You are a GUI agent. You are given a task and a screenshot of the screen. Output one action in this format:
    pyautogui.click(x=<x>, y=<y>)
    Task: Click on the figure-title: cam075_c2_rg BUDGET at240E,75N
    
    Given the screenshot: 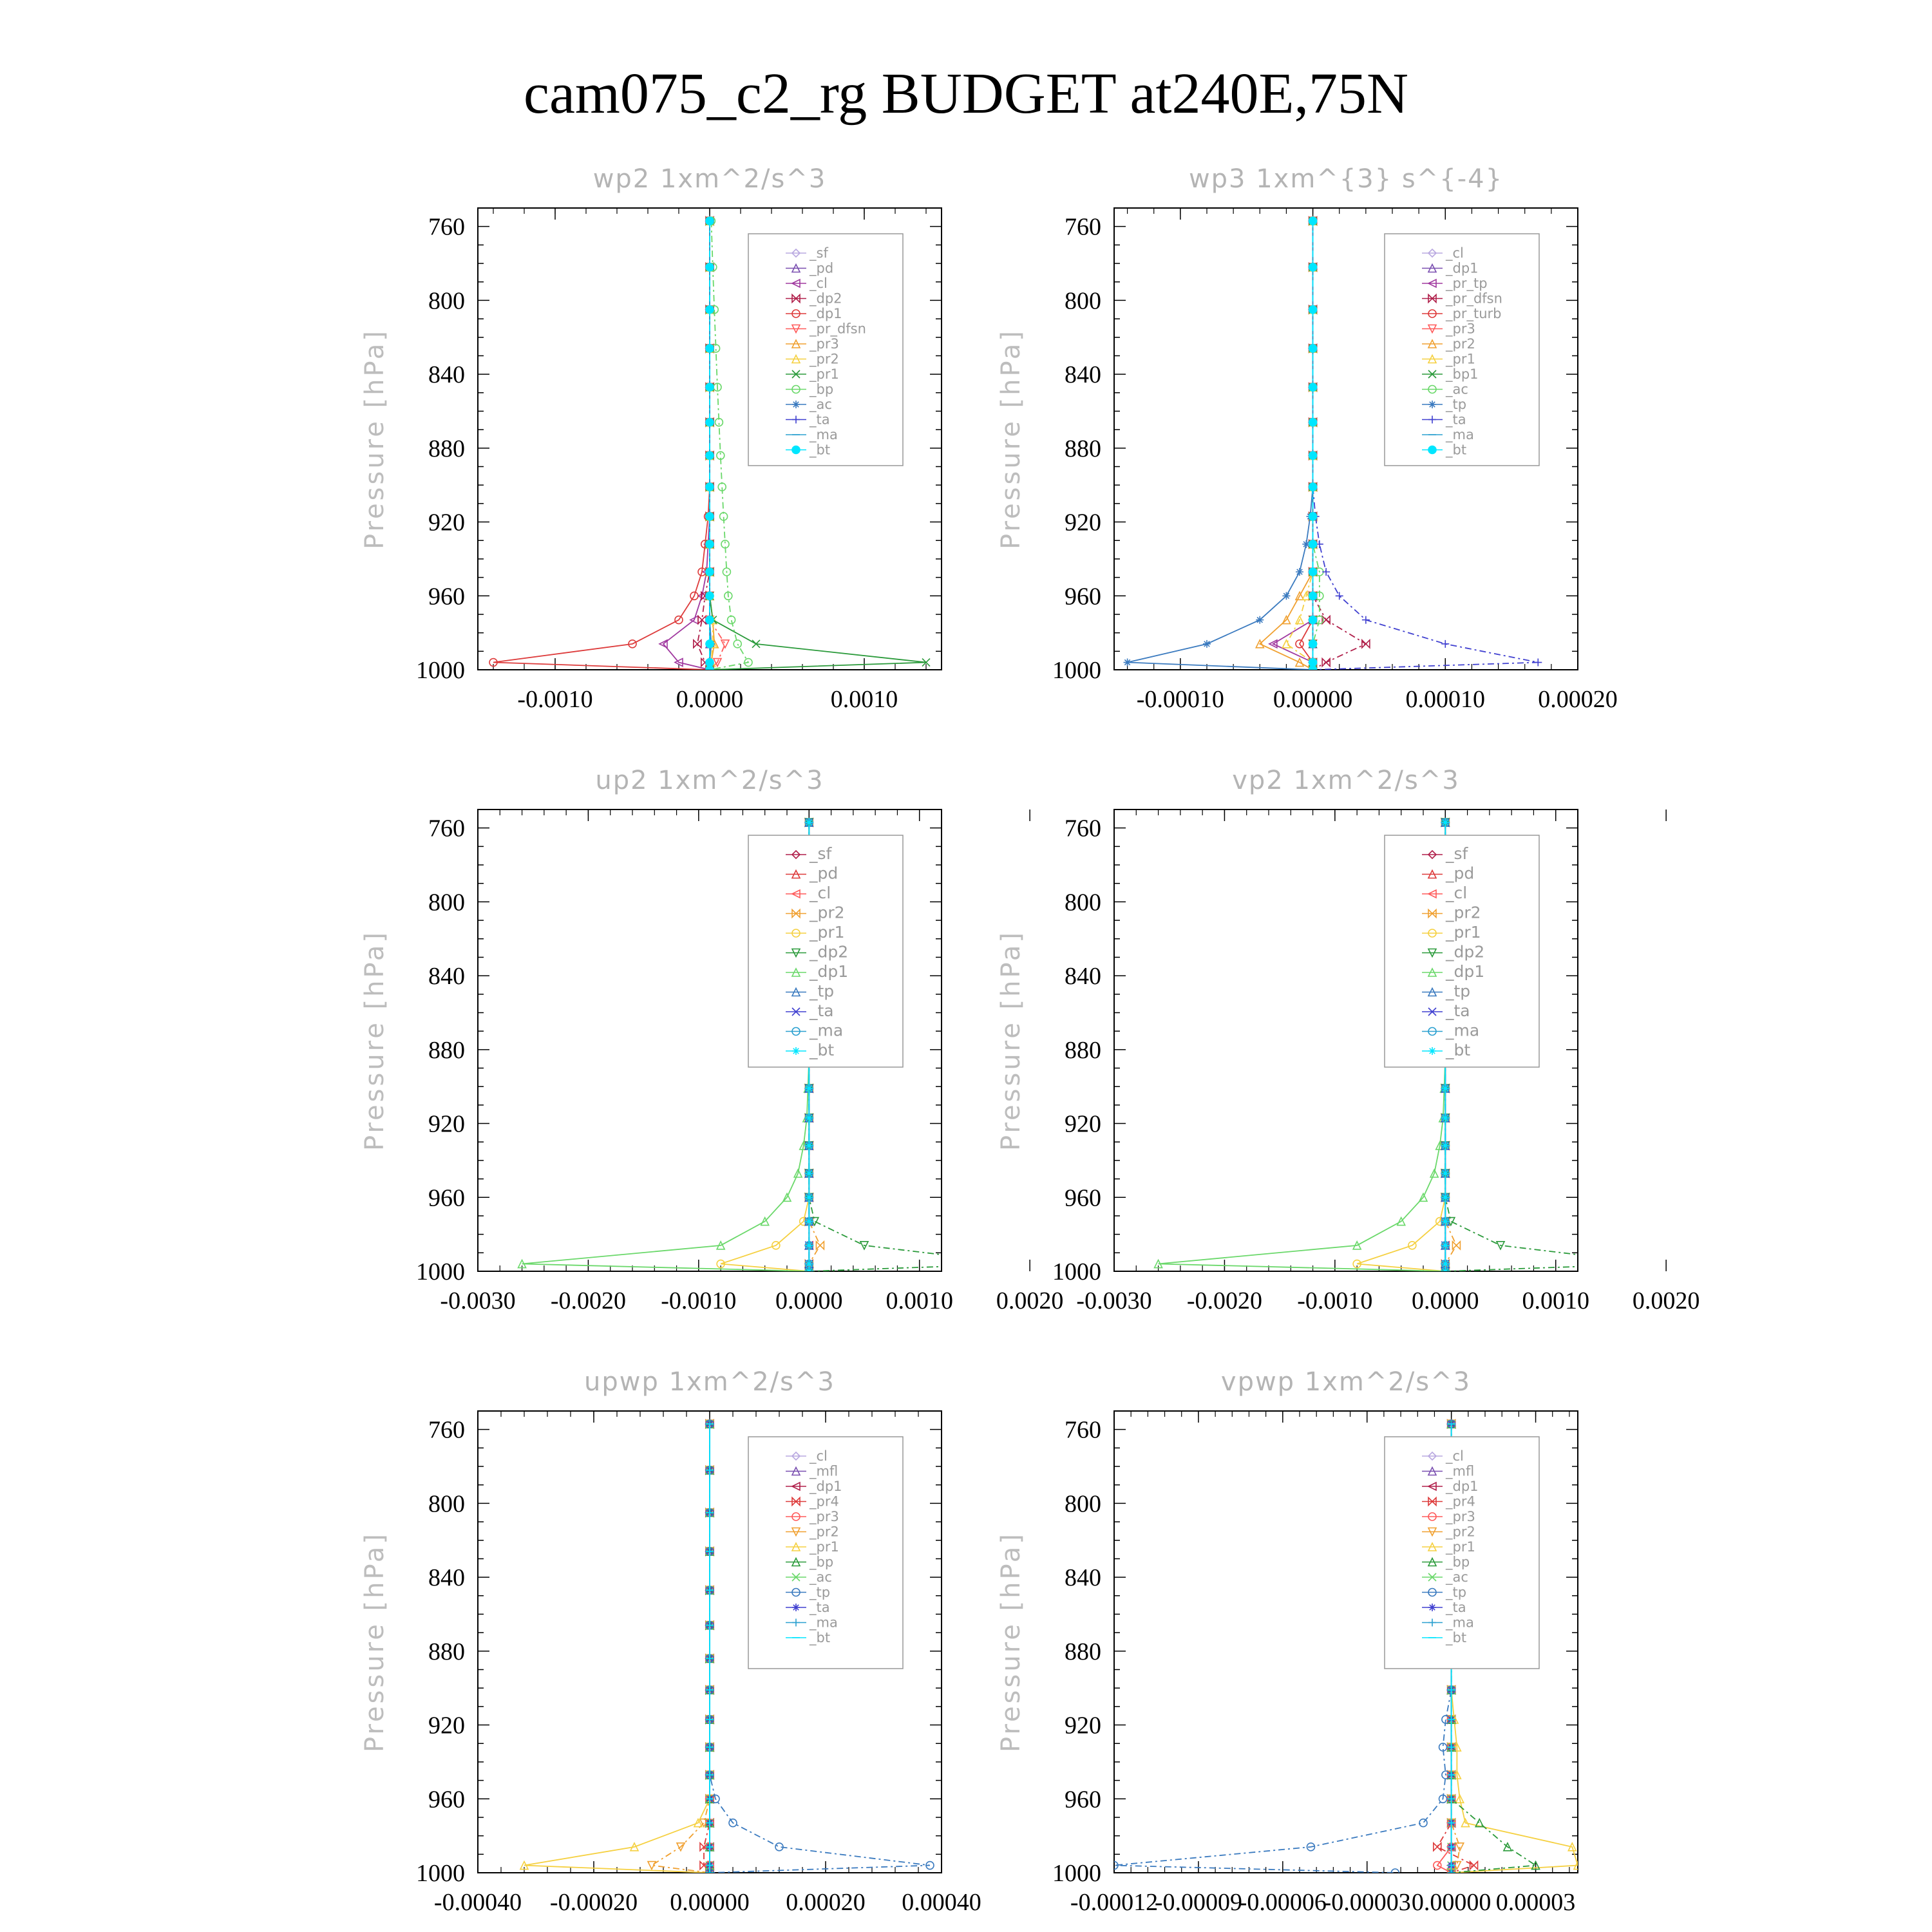 What is the action you would take?
    pyautogui.click(x=966, y=94)
    